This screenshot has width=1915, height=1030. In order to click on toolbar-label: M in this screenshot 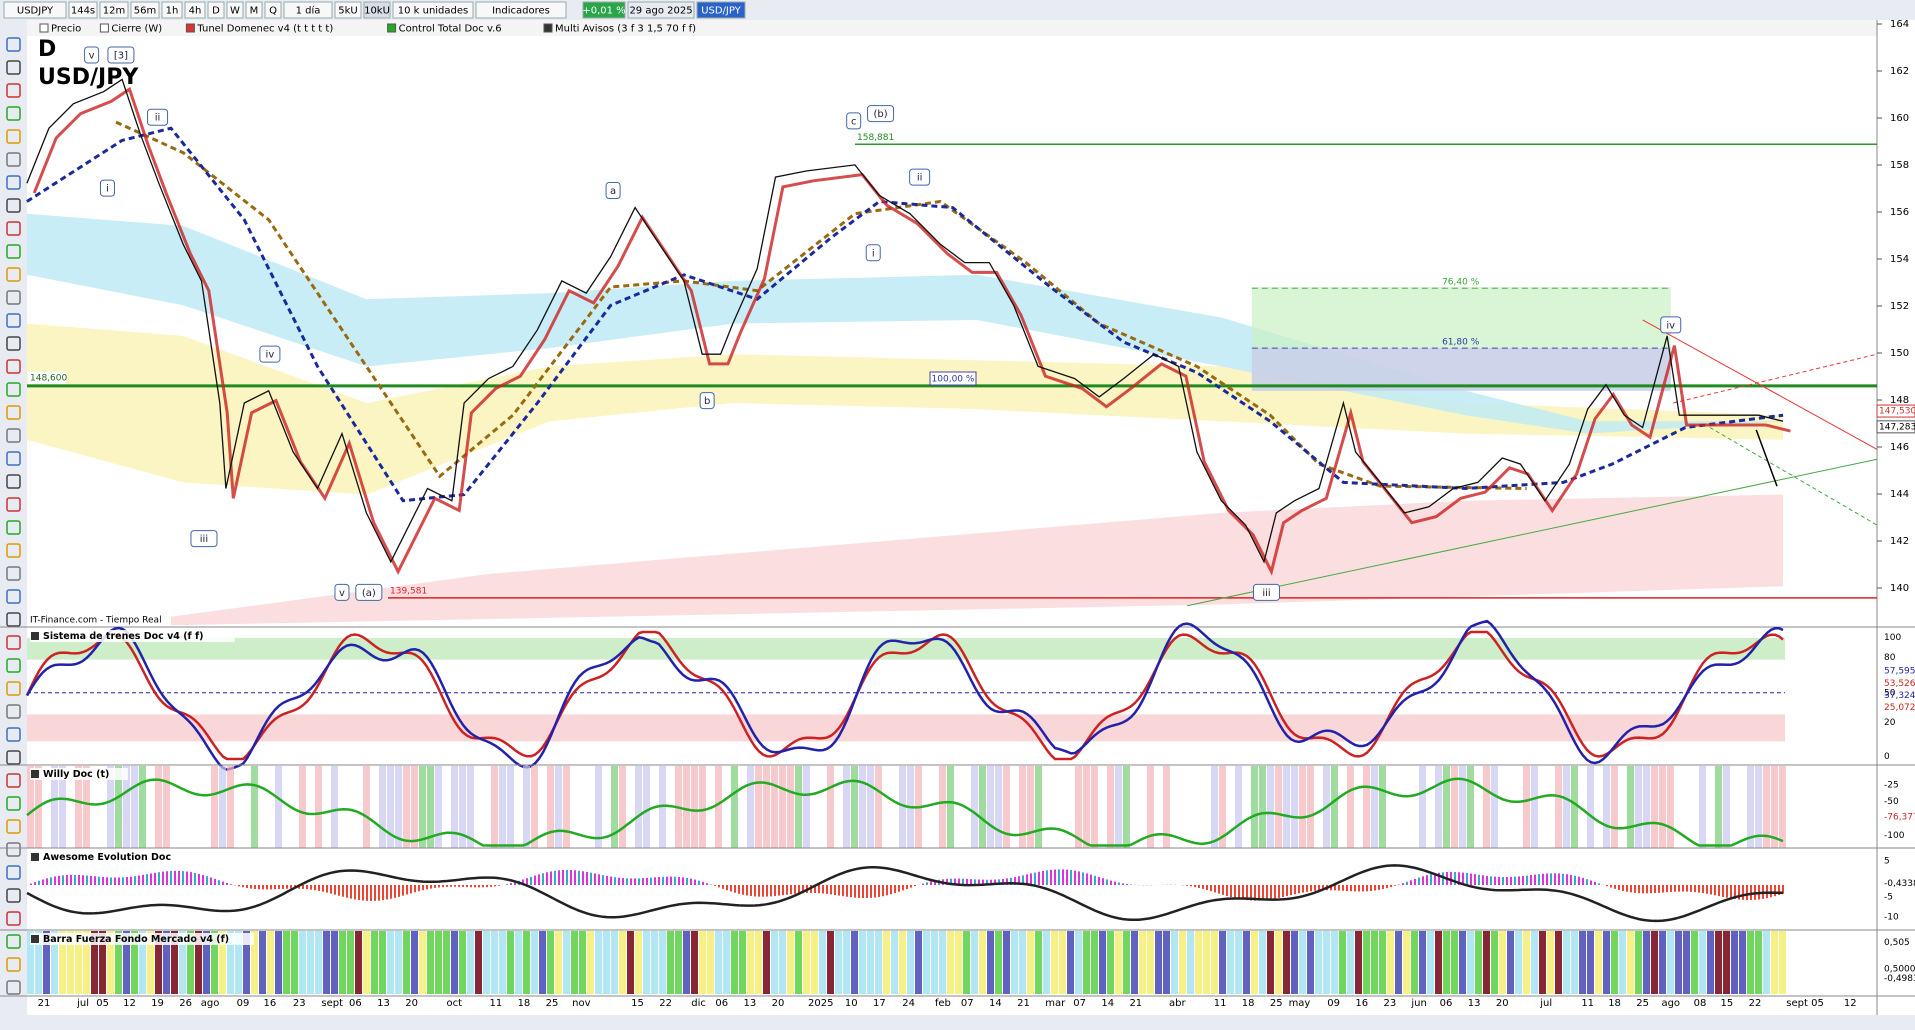, I will do `click(254, 11)`.